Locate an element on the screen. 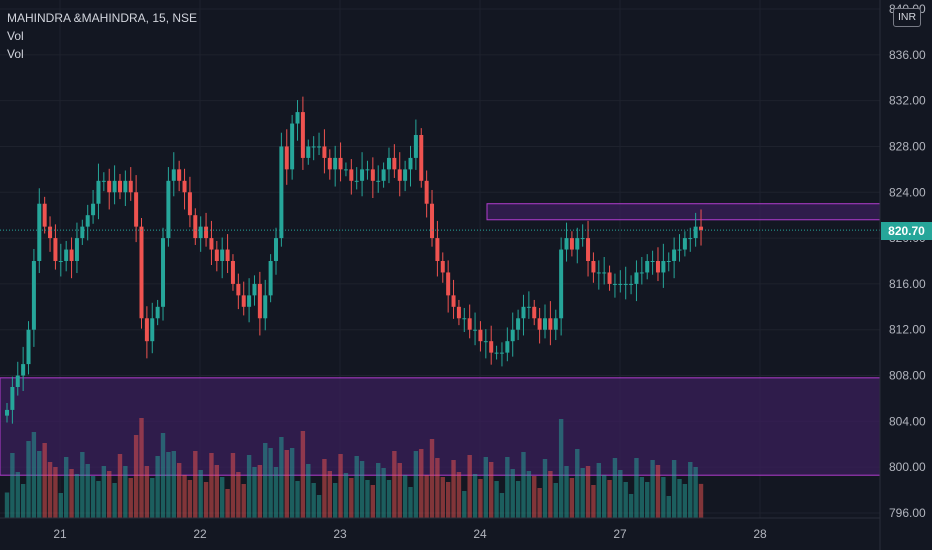 The height and width of the screenshot is (550, 932). volume-legend-2: Vol is located at coordinates (15, 54).